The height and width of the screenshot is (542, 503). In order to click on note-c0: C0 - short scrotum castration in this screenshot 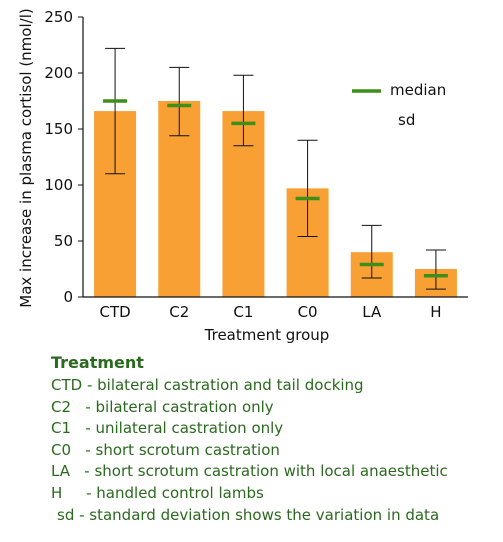, I will do `click(165, 449)`.